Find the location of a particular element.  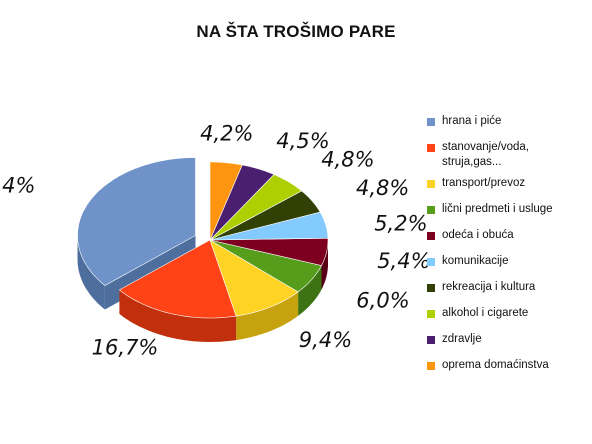

pie-slice-label-9: 4,5% is located at coordinates (302, 141).